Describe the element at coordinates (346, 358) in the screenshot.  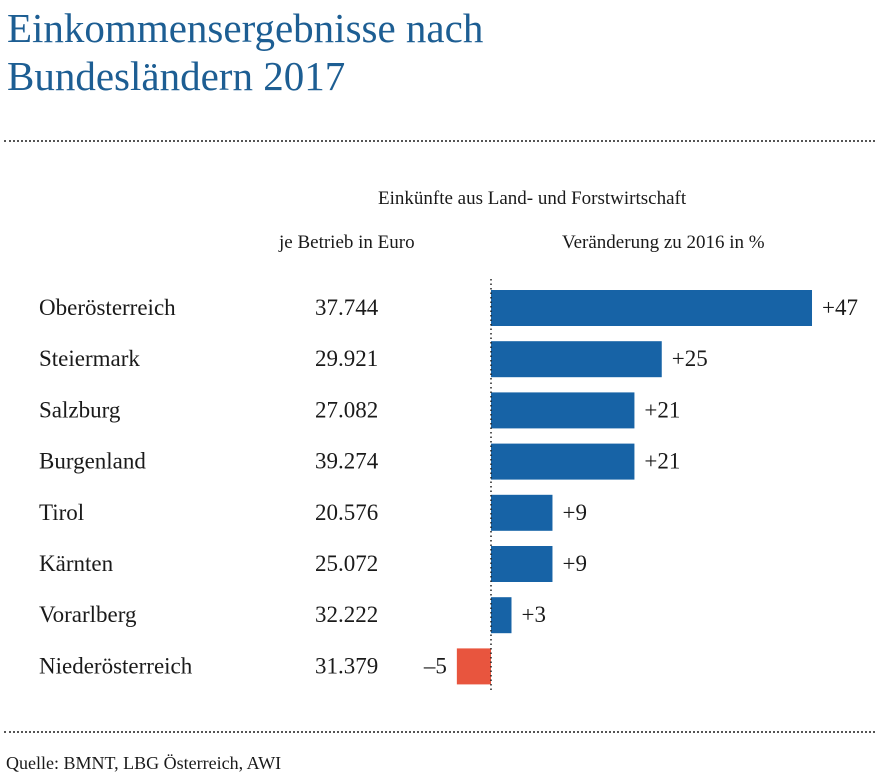
I see `income-value: 29.921` at that location.